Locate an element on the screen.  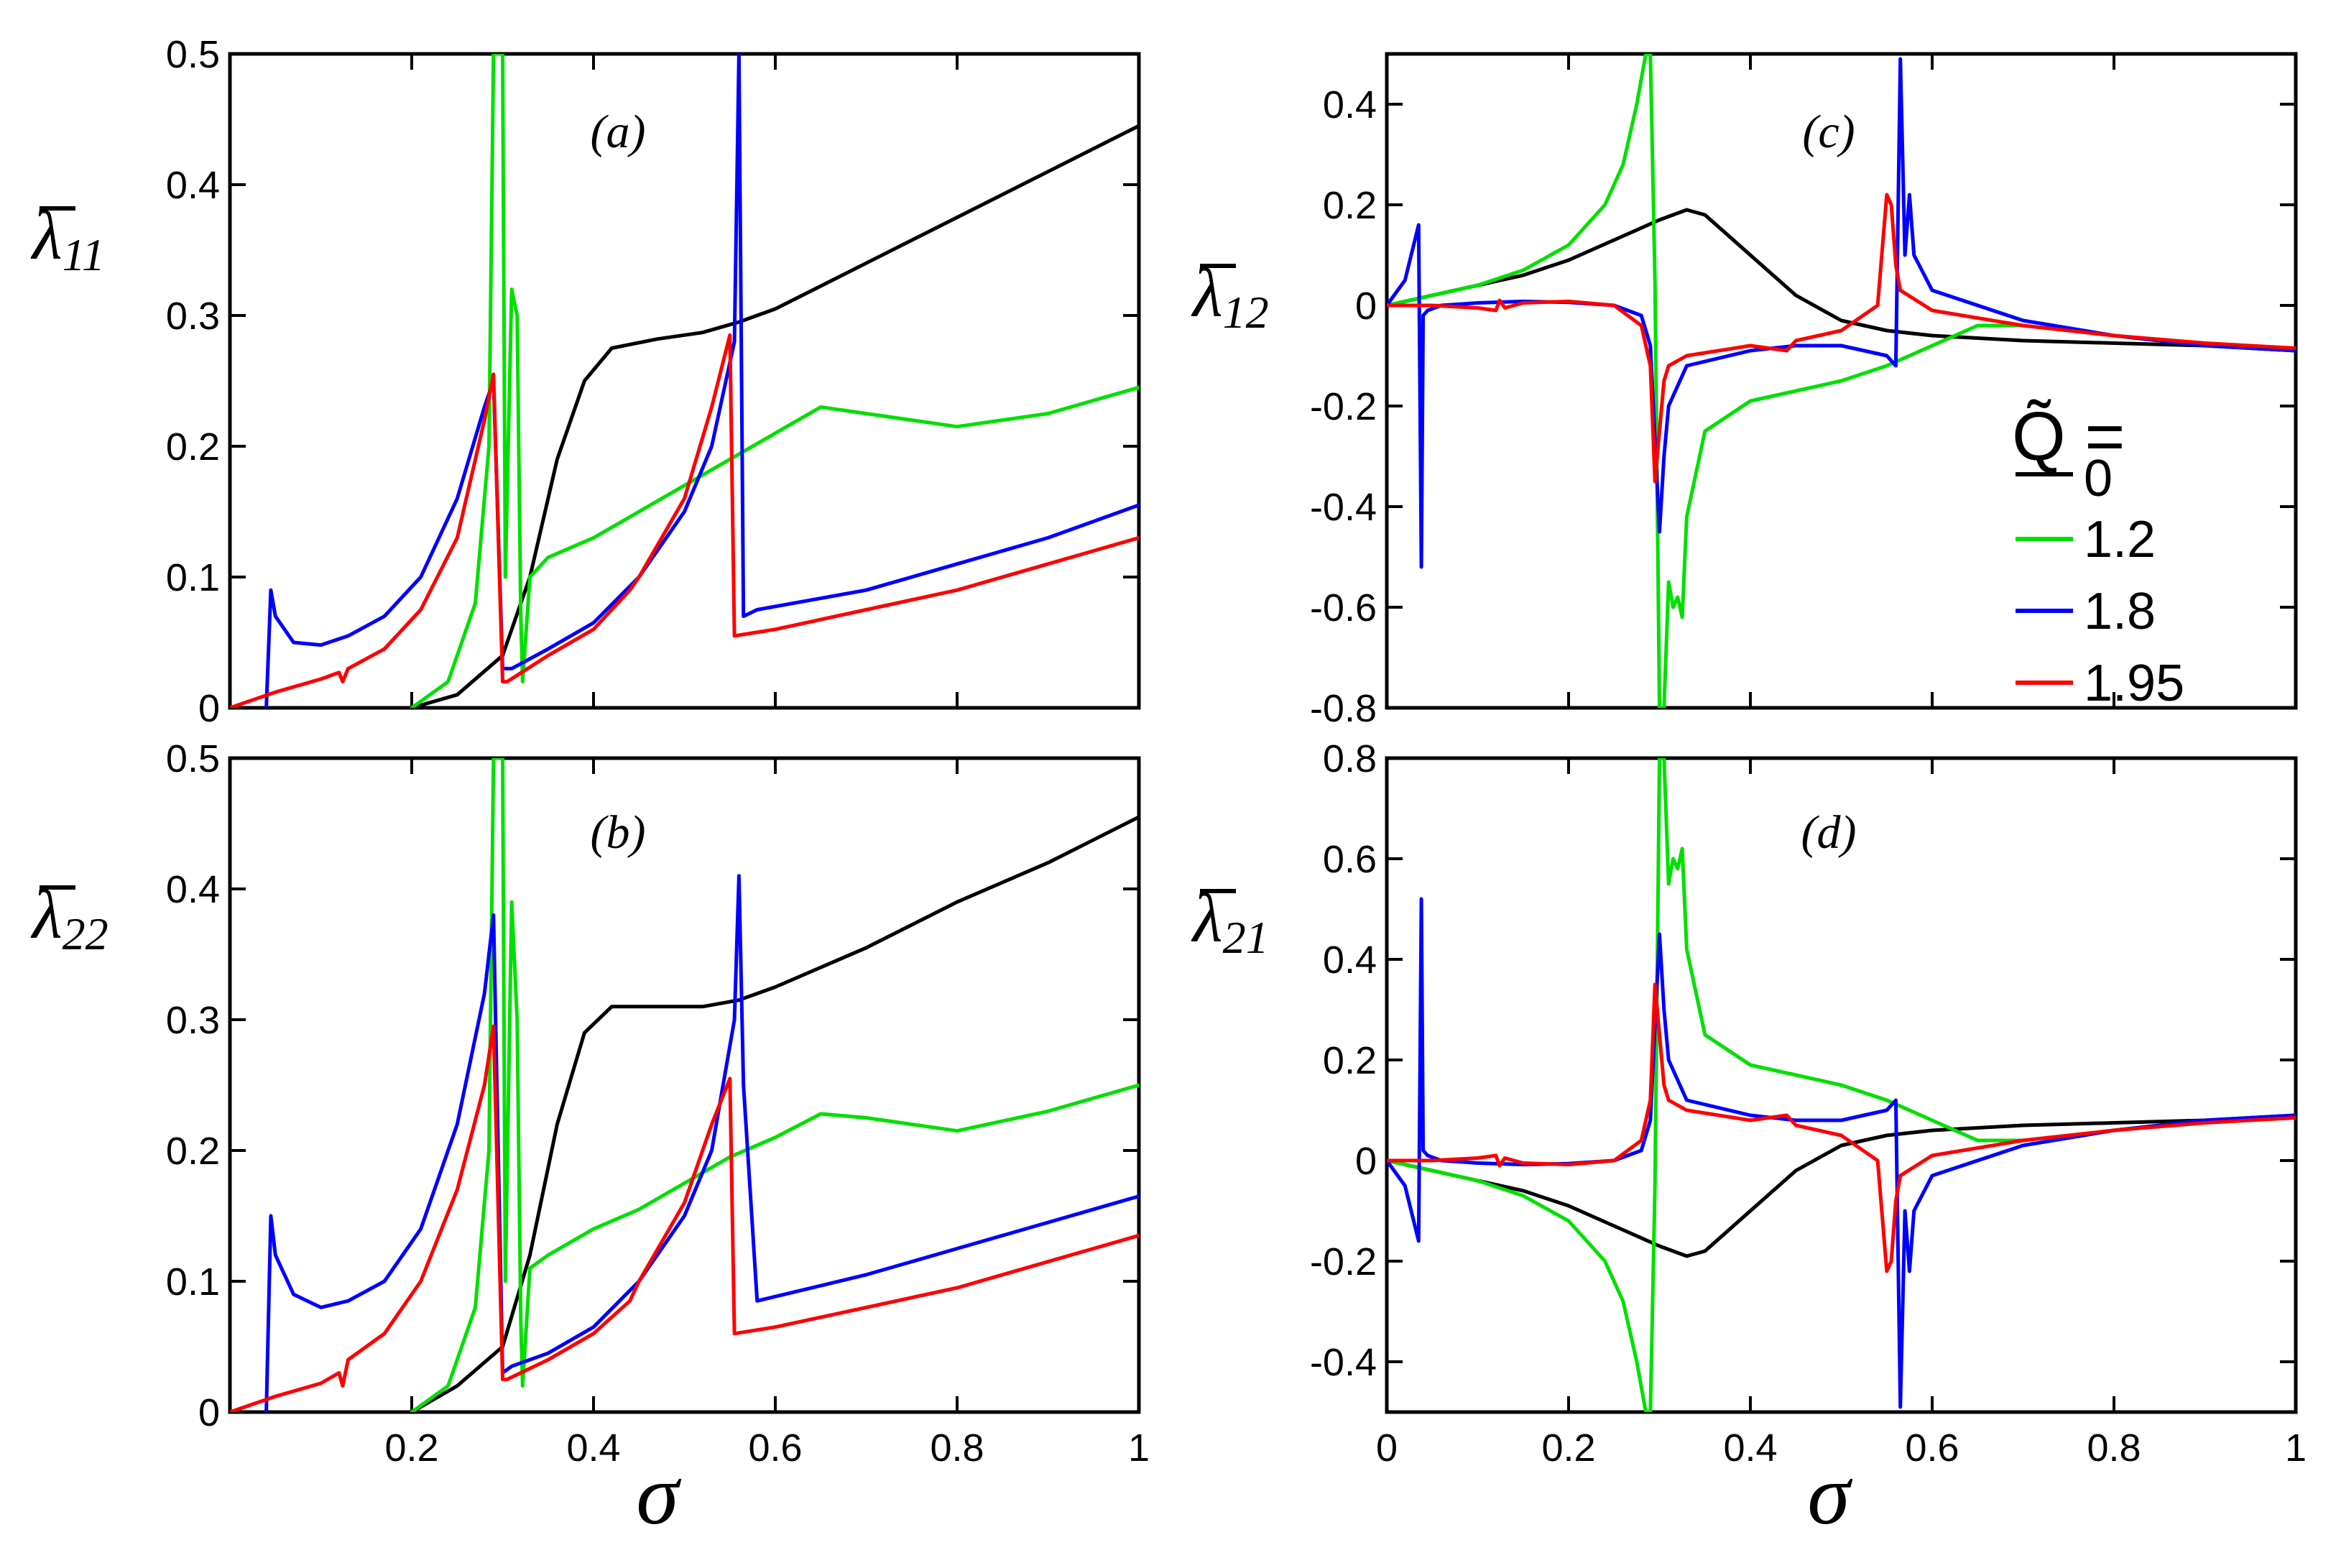
y-label-subscript: 12 is located at coordinates (1246, 312).